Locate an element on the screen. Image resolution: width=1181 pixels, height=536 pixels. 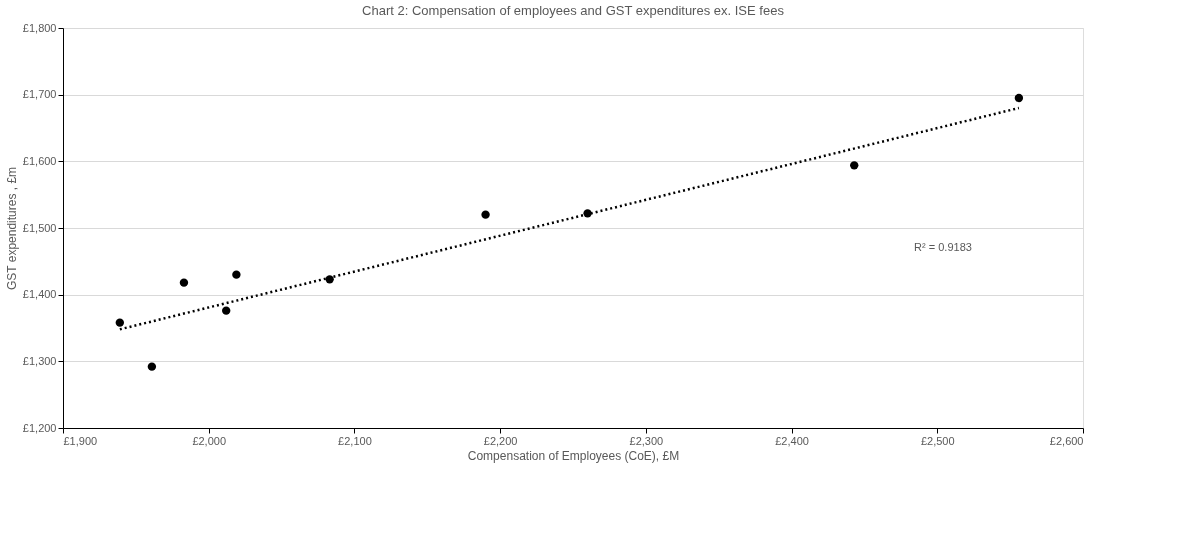
x-tick-label: £2,200 is located at coordinates (500, 440).